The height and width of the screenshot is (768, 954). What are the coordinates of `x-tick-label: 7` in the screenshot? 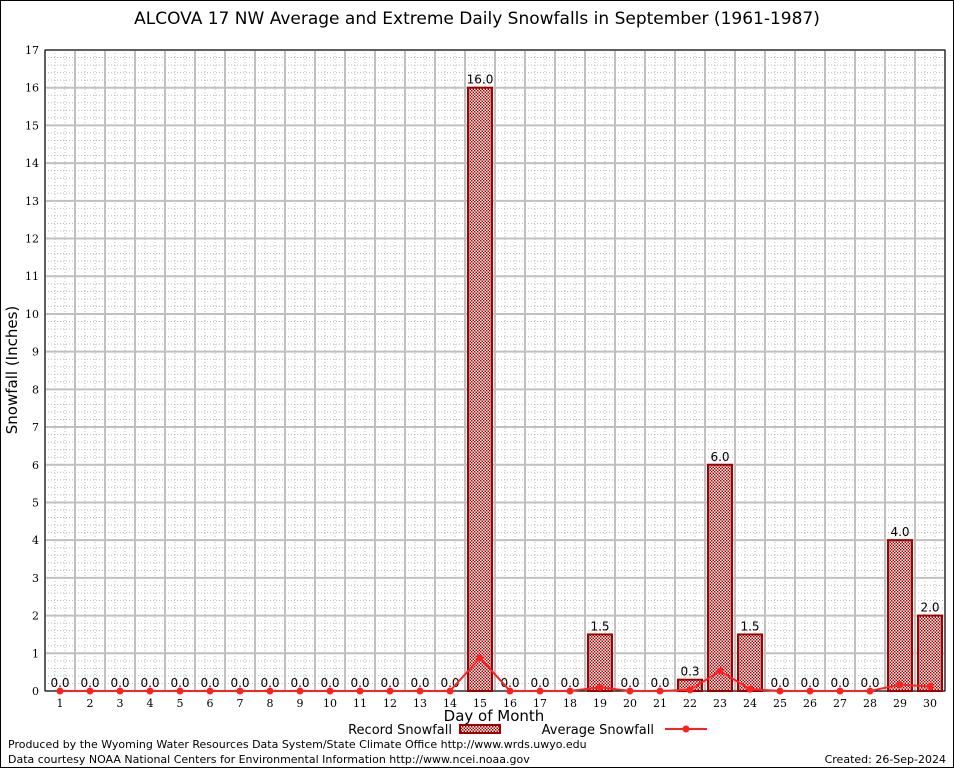 It's located at (240, 703).